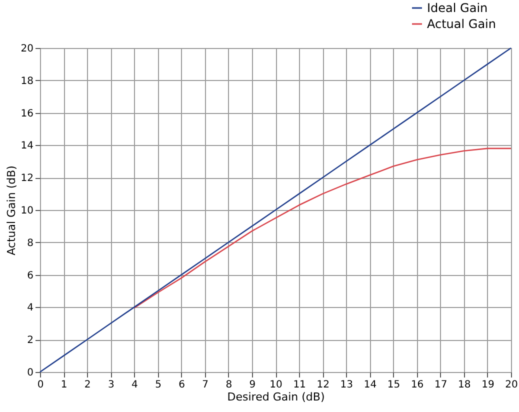 The image size is (519, 412). What do you see at coordinates (27, 81) in the screenshot?
I see `y-tick-label: 18` at bounding box center [27, 81].